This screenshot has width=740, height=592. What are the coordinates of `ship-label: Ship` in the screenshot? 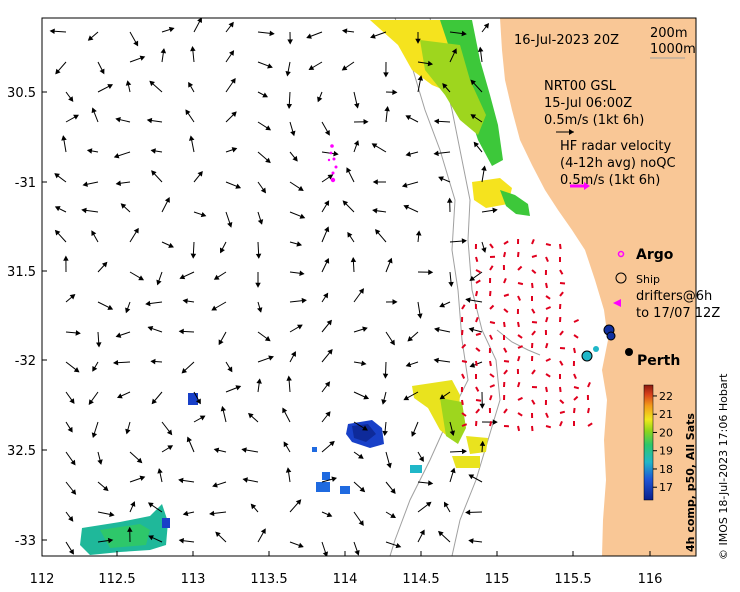 It's located at (648, 279).